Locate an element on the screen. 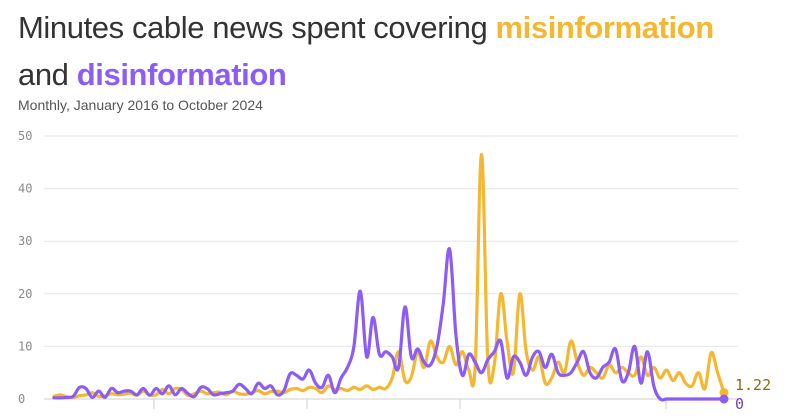 The image size is (800, 419). end-dot-disinformation is located at coordinates (724, 399).